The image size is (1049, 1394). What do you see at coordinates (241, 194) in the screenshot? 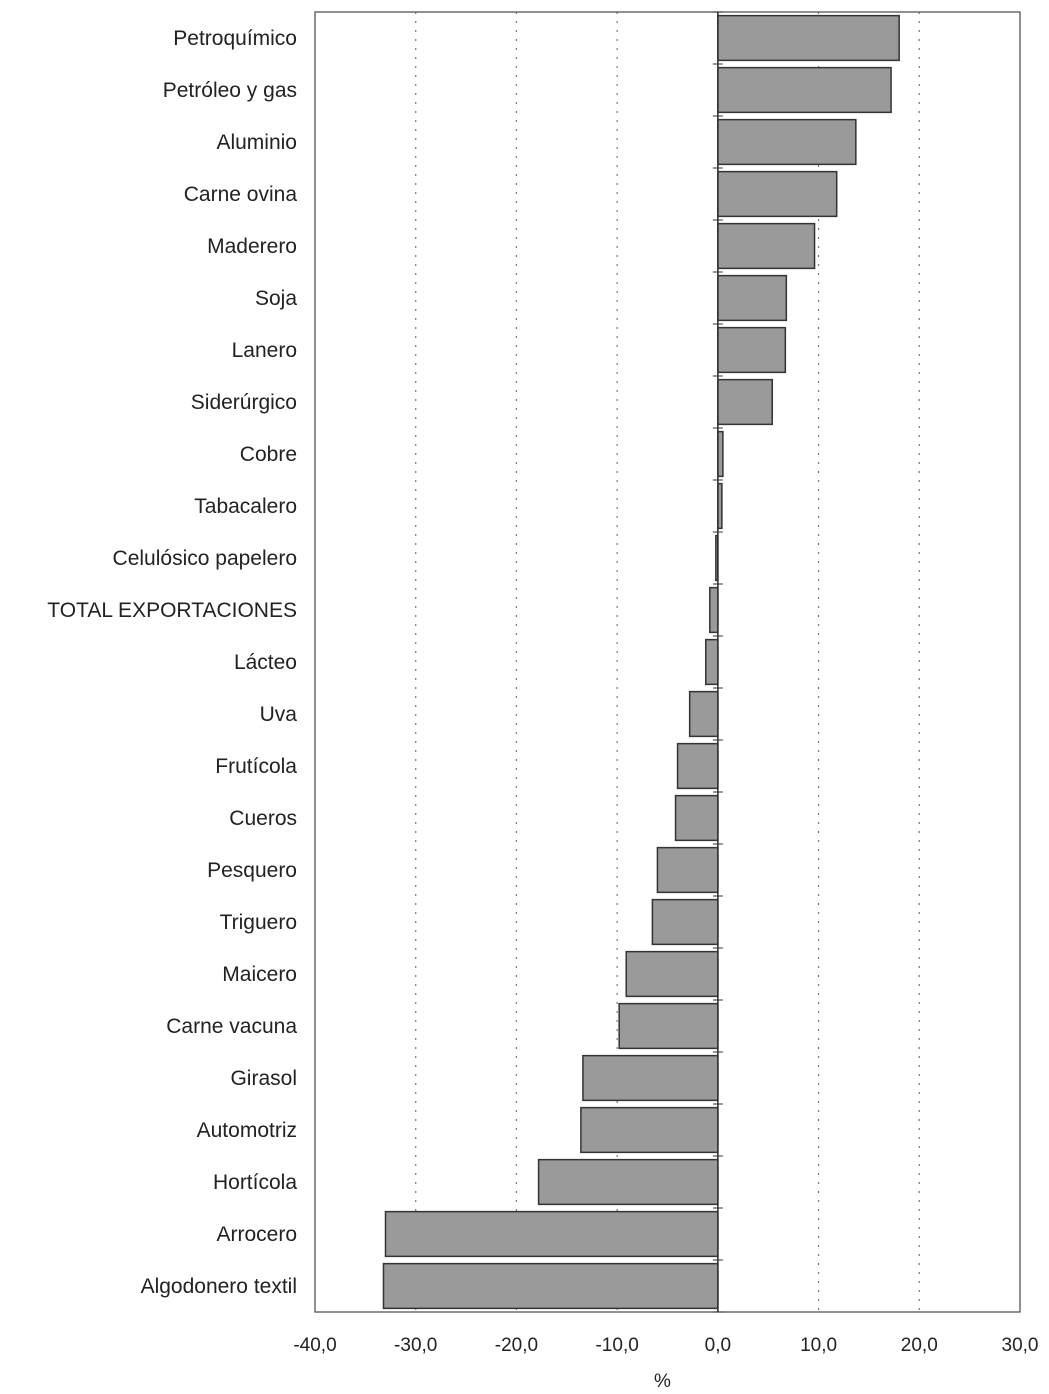
I see `category-label: Carne ovina` at bounding box center [241, 194].